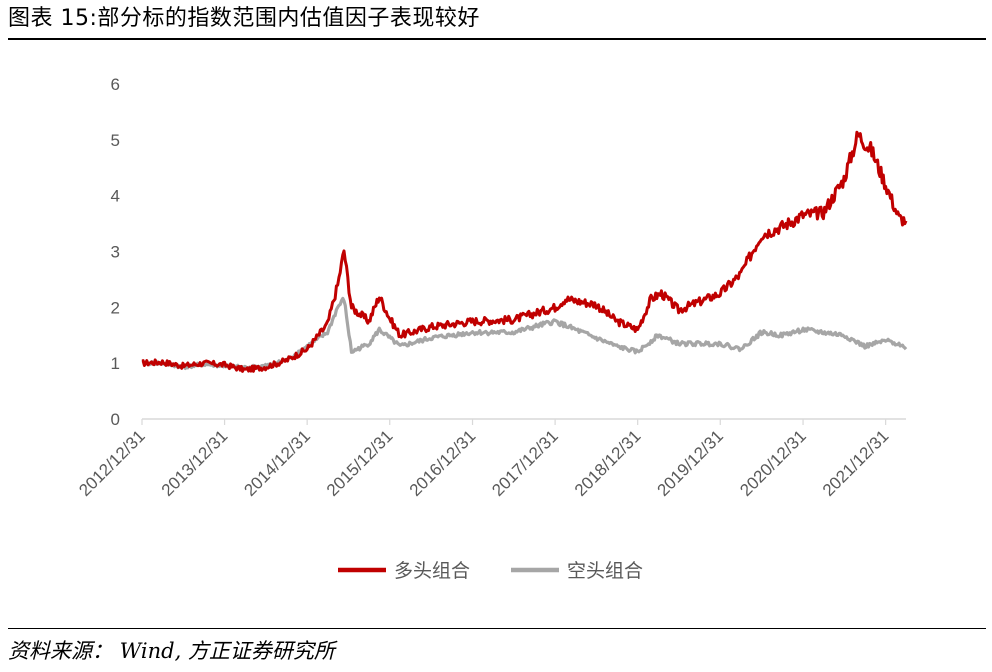  What do you see at coordinates (497, 628) in the screenshot?
I see `source-rule` at bounding box center [497, 628].